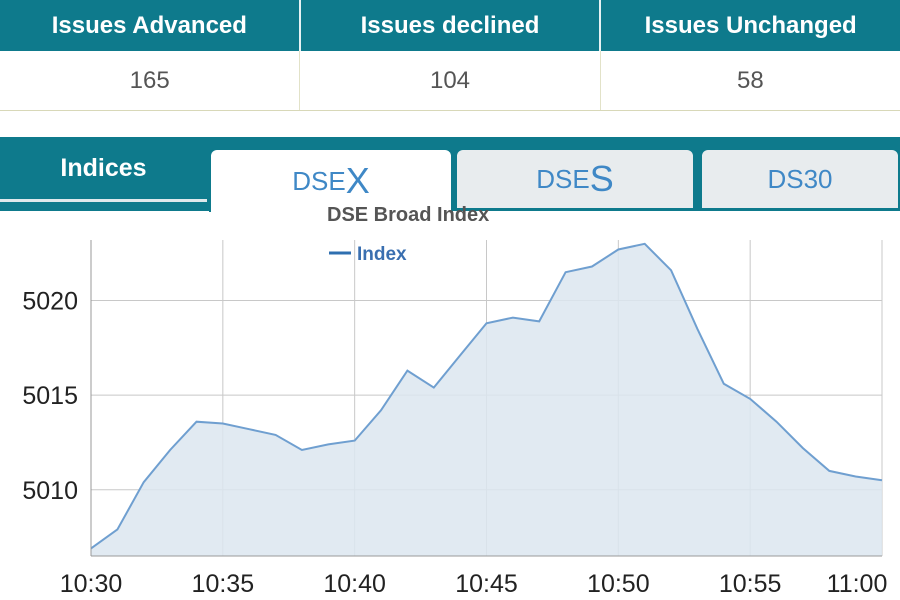  Describe the element at coordinates (91, 584) in the screenshot. I see `x-tick-label: 10:30` at that location.